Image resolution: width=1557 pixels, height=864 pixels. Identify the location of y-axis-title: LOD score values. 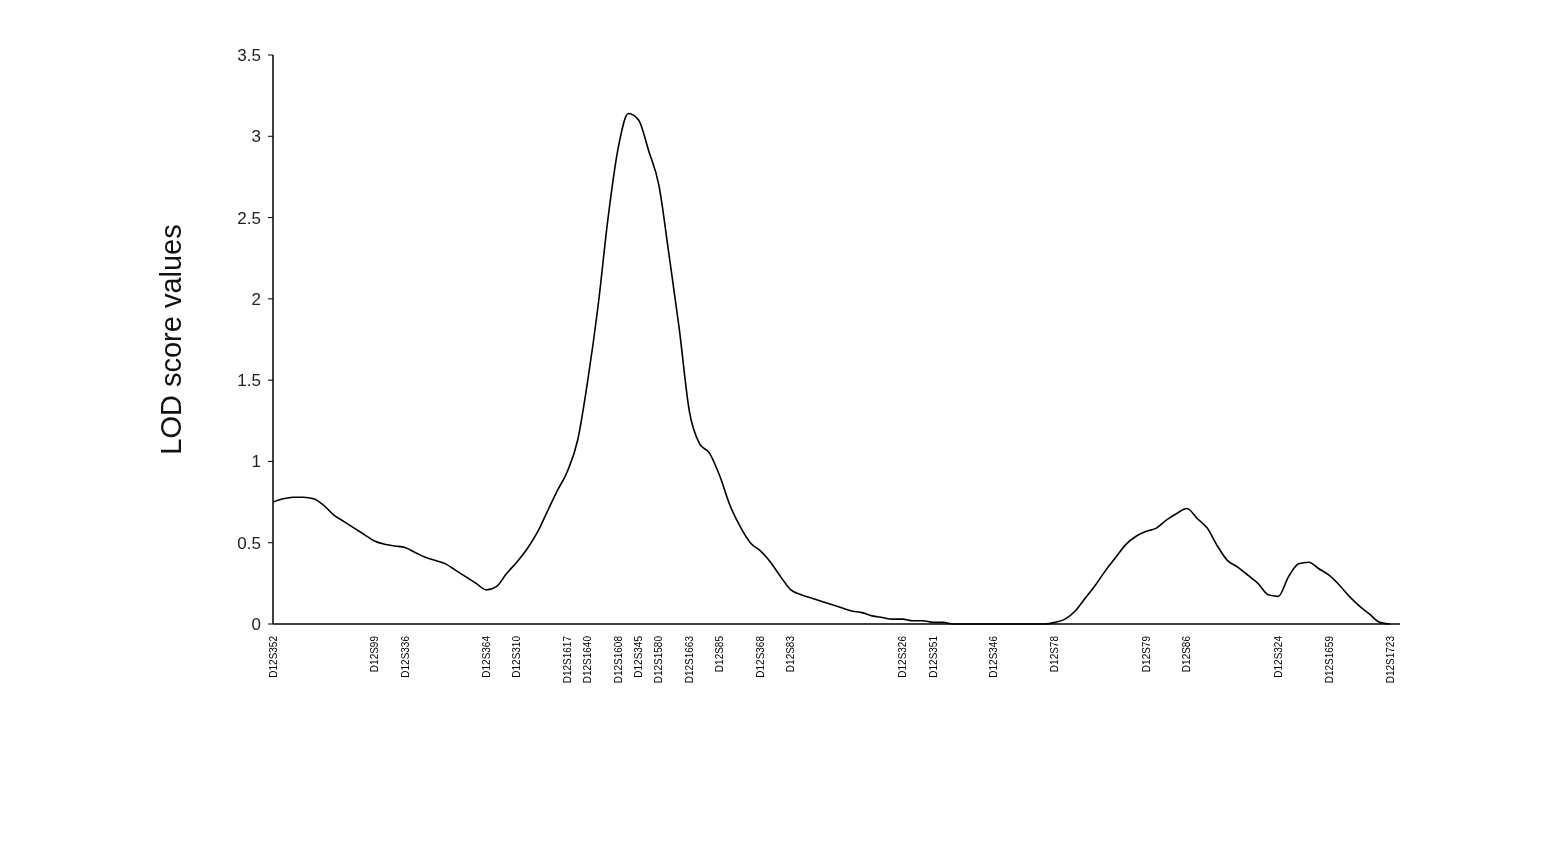
(171, 339).